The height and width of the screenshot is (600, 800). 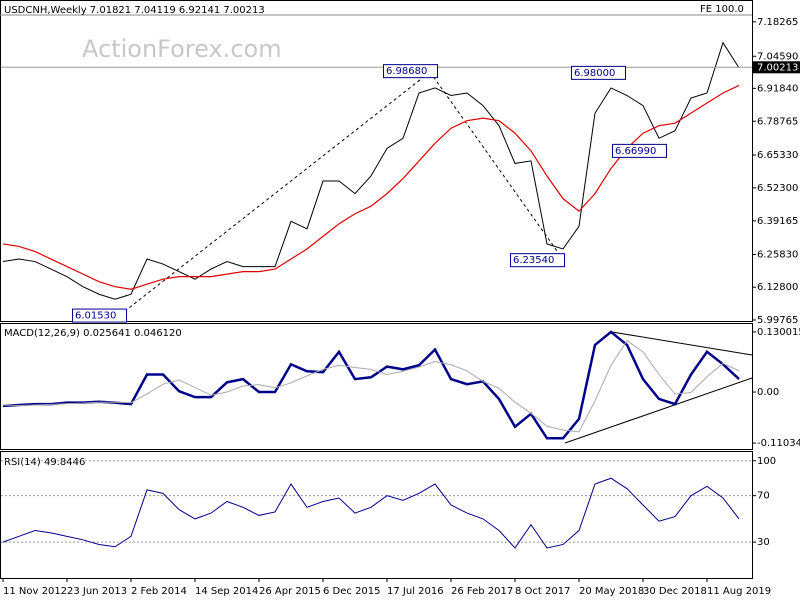 I want to click on x-tick-label: 14 Sep 2014, so click(x=226, y=591).